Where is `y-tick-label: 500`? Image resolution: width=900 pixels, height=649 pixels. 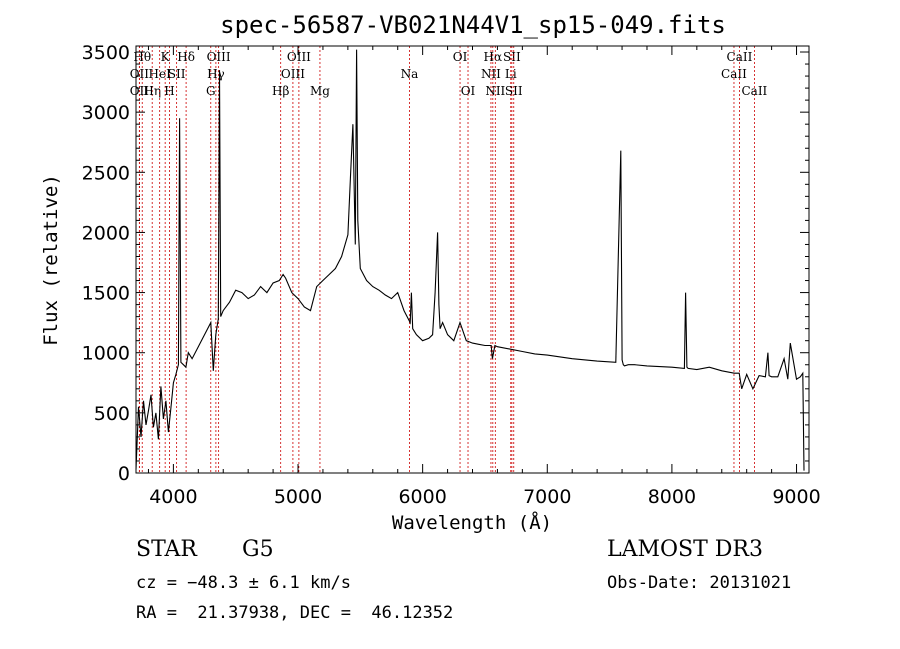
y-tick-label: 500 is located at coordinates (112, 414).